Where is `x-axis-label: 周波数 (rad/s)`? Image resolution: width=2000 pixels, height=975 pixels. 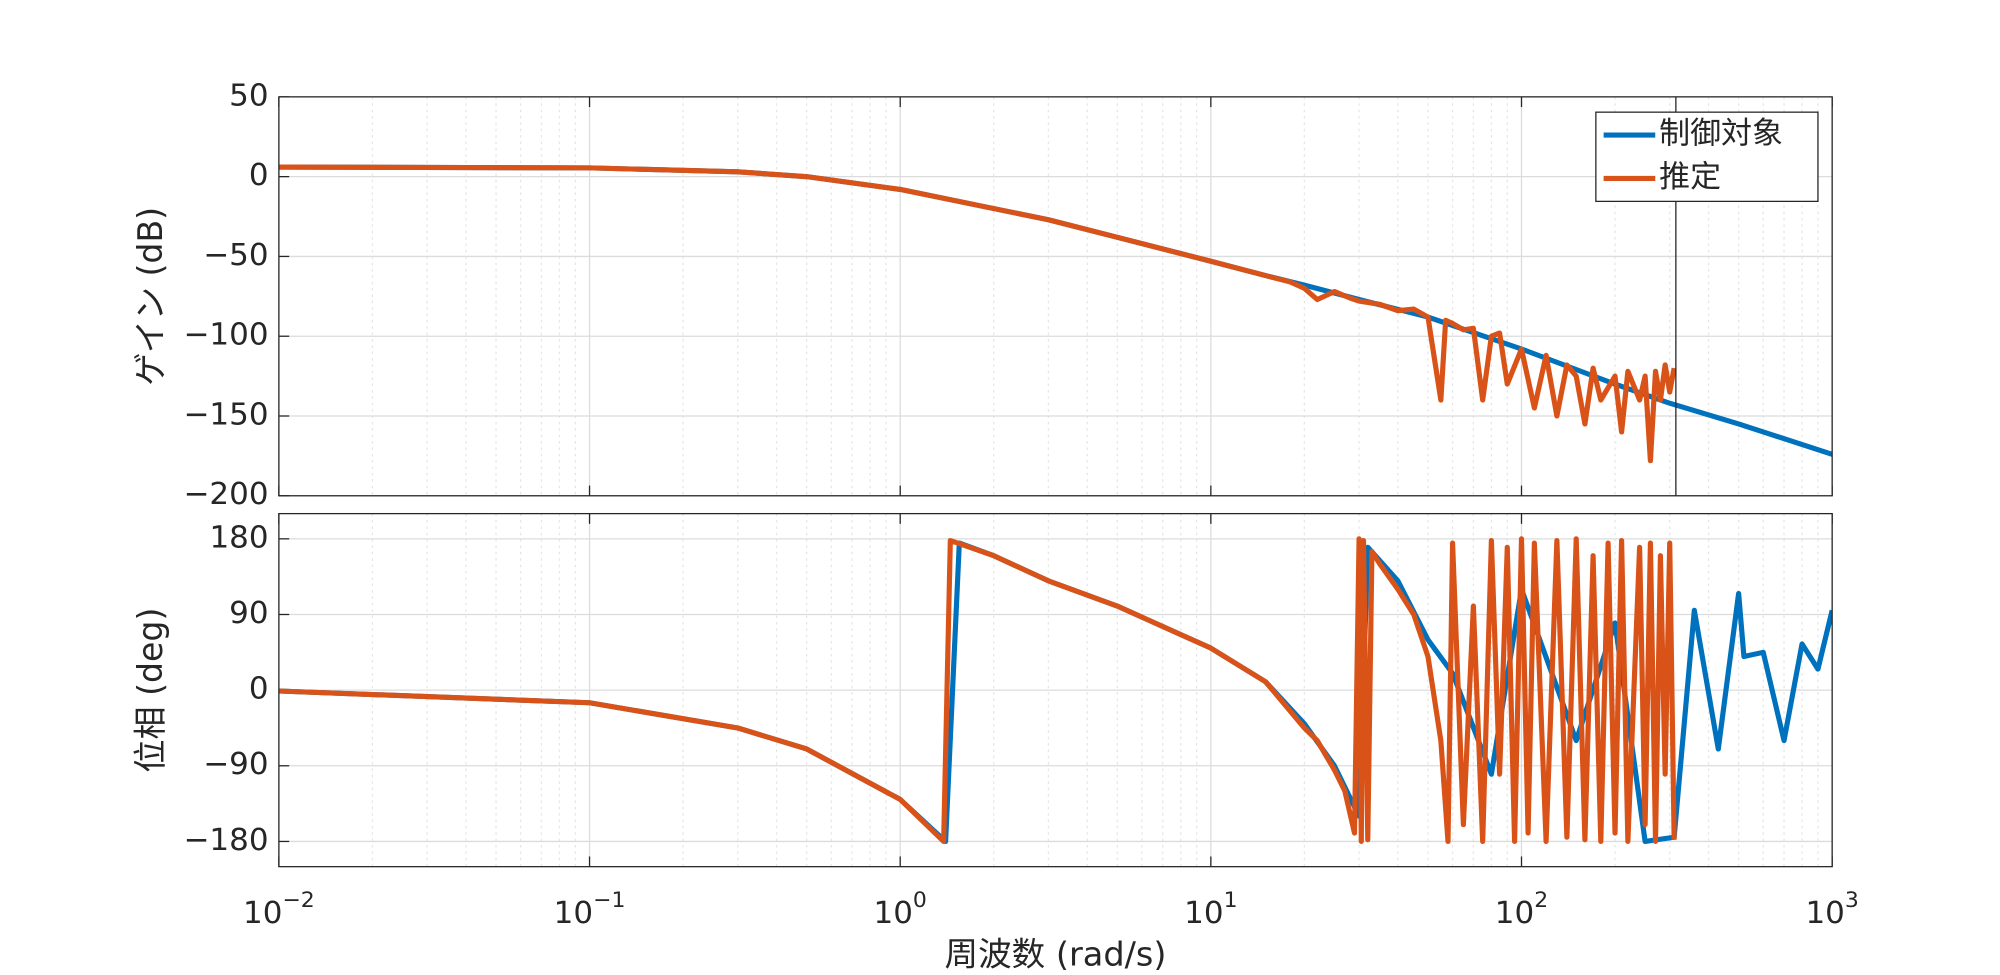 x-axis-label: 周波数 (rad/s) is located at coordinates (1056, 954).